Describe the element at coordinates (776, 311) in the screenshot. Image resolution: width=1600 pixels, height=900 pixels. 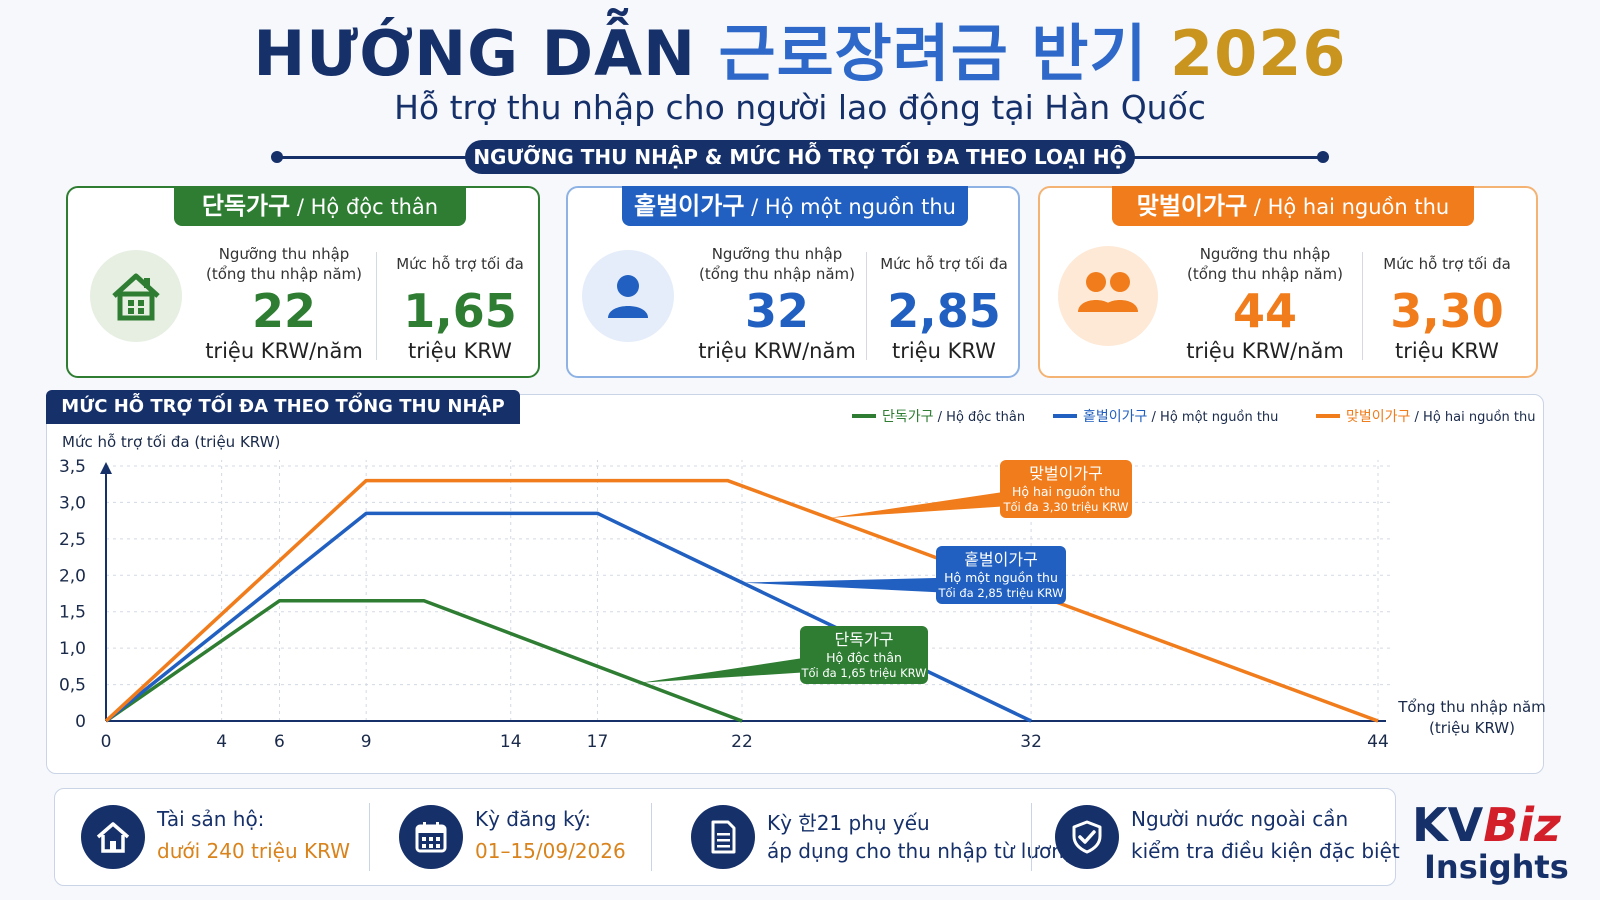
I see `threshold-value: 32` at that location.